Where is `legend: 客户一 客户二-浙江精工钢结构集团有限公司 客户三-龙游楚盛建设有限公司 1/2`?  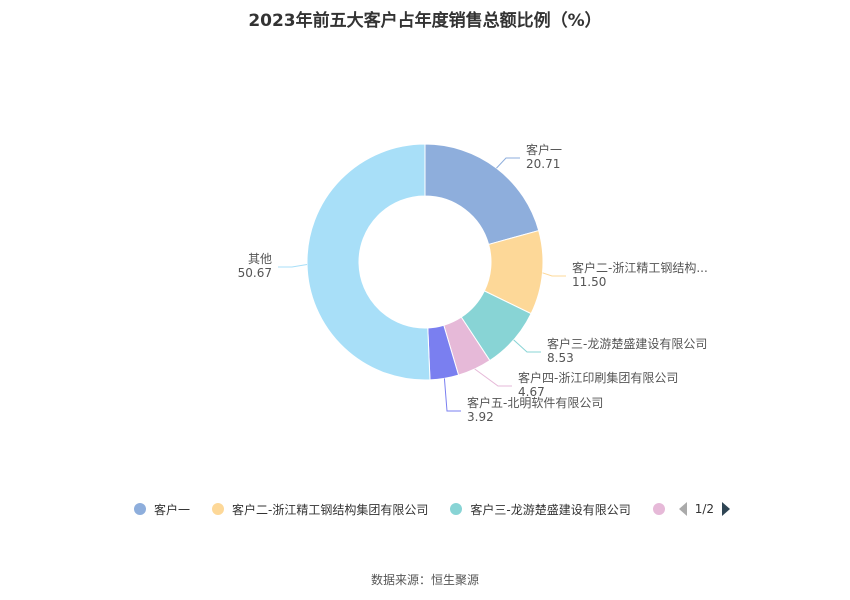
legend: 客户一 客户二-浙江精工钢结构集团有限公司 客户三-龙游楚盛建设有限公司 1/2 is located at coordinates (430, 509).